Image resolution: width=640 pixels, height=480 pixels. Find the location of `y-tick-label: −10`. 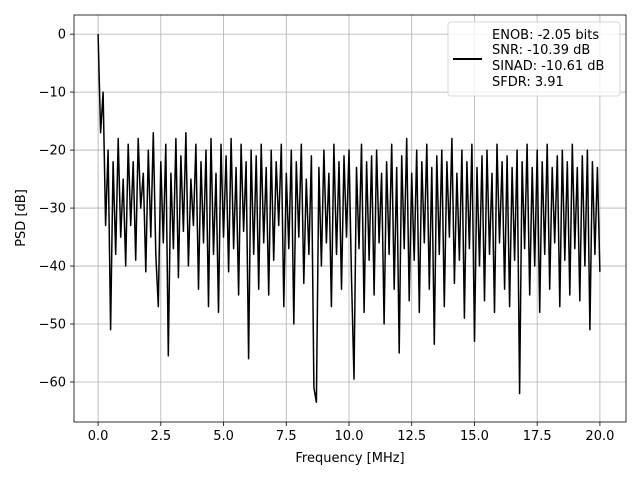

y-tick-label: −10 is located at coordinates (52, 93).